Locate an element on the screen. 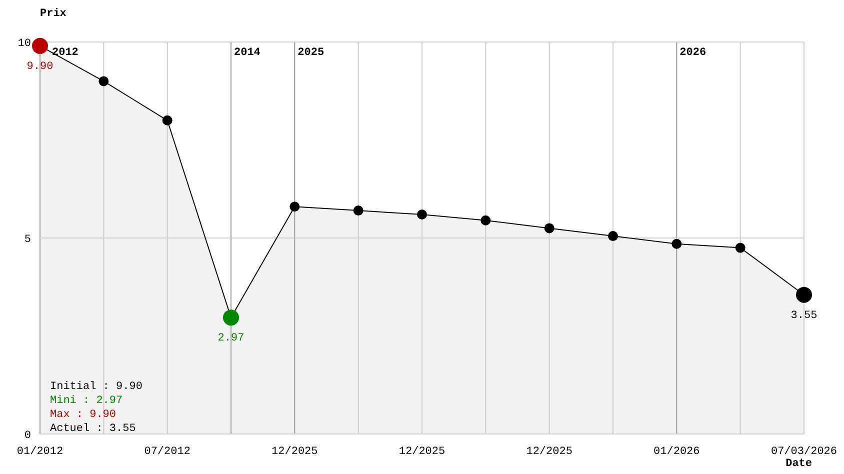  annotation: Initial : 9.90 is located at coordinates (96, 387).